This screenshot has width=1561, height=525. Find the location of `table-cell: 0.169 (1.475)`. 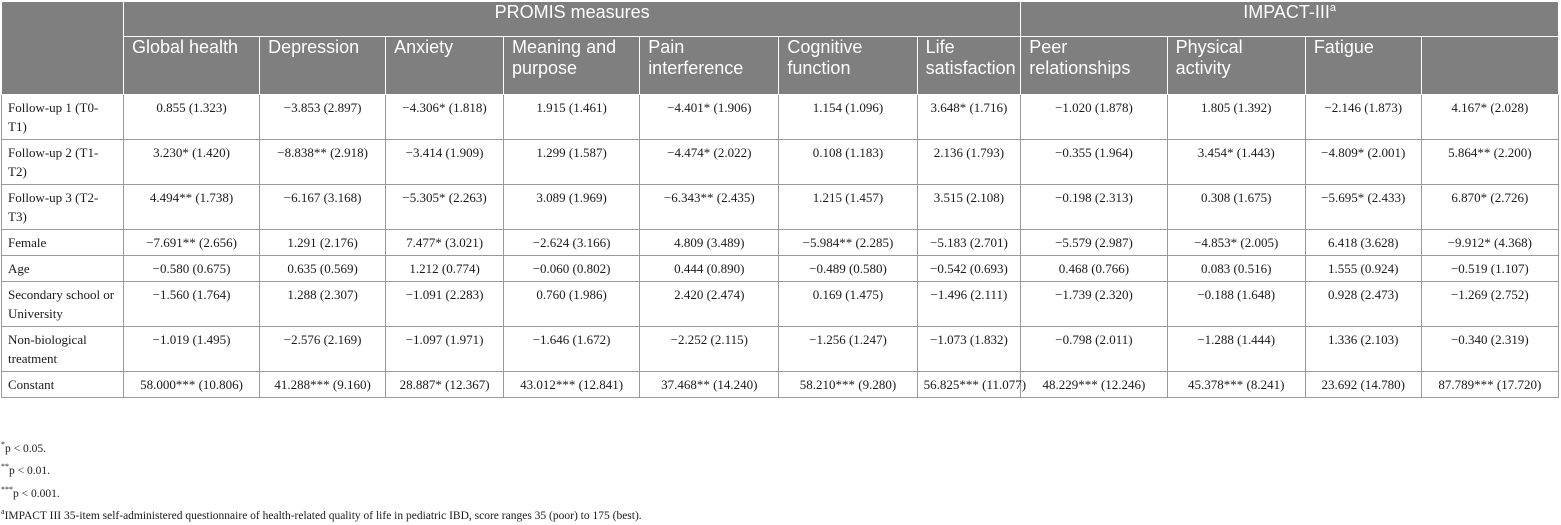

table-cell: 0.169 (1.475) is located at coordinates (848, 304).